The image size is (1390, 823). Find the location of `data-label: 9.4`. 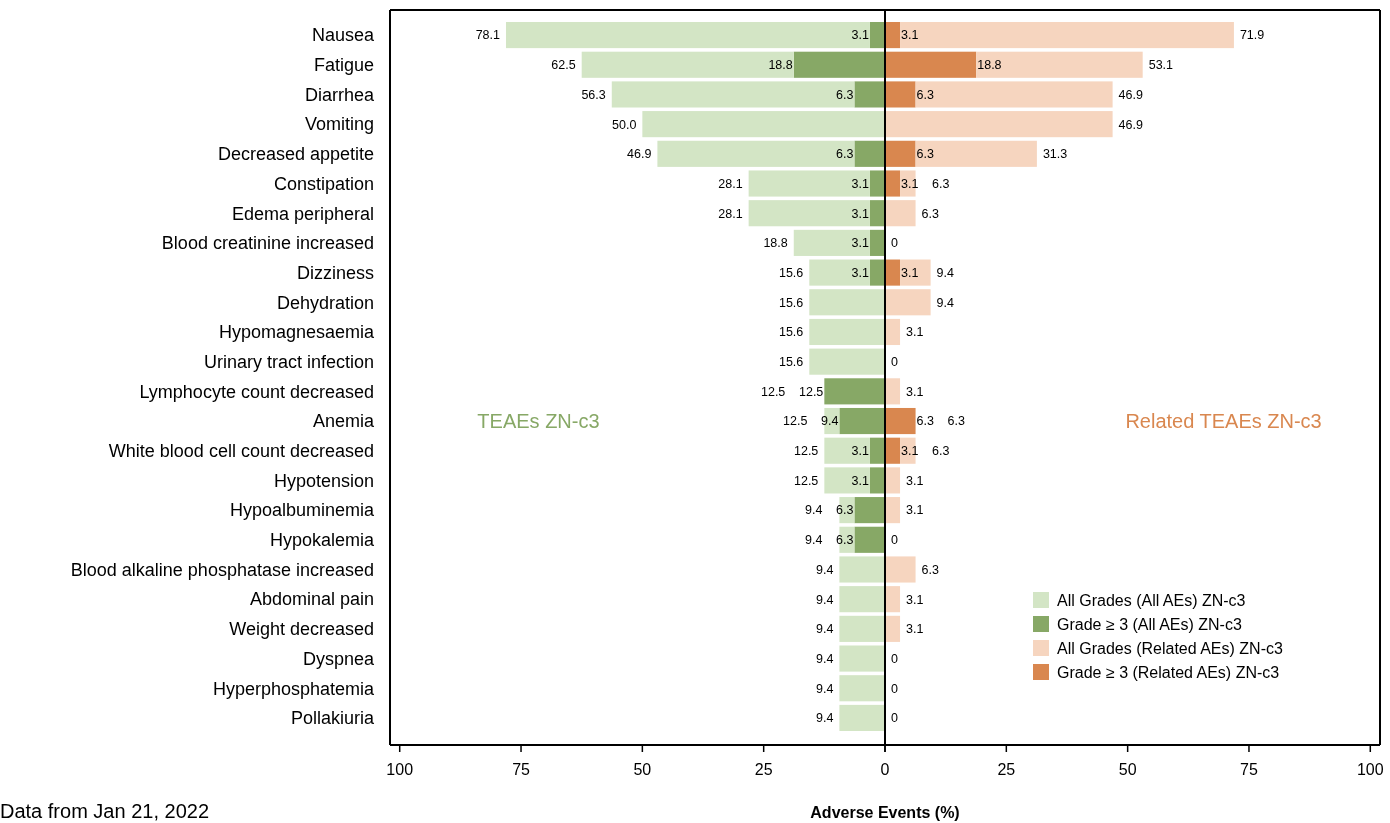

data-label: 9.4 is located at coordinates (829, 421).